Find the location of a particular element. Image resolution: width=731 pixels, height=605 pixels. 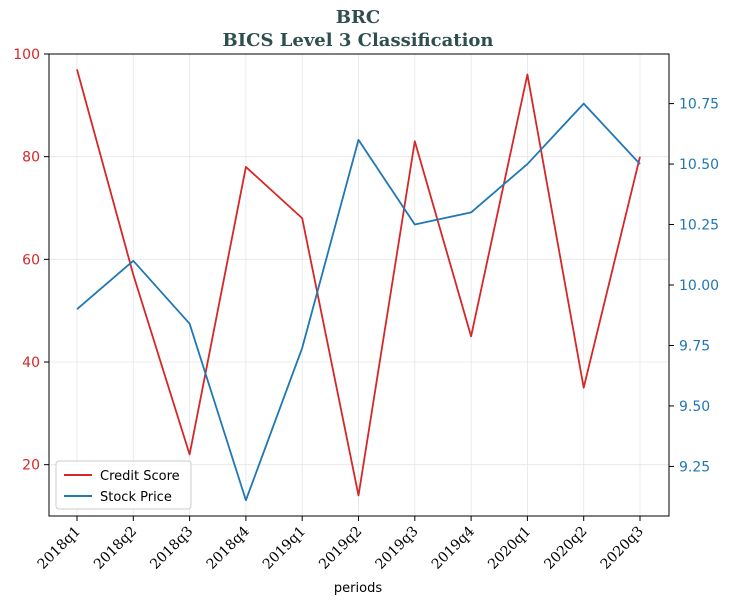

x-tick-label: 2019q3 is located at coordinates (396, 548).